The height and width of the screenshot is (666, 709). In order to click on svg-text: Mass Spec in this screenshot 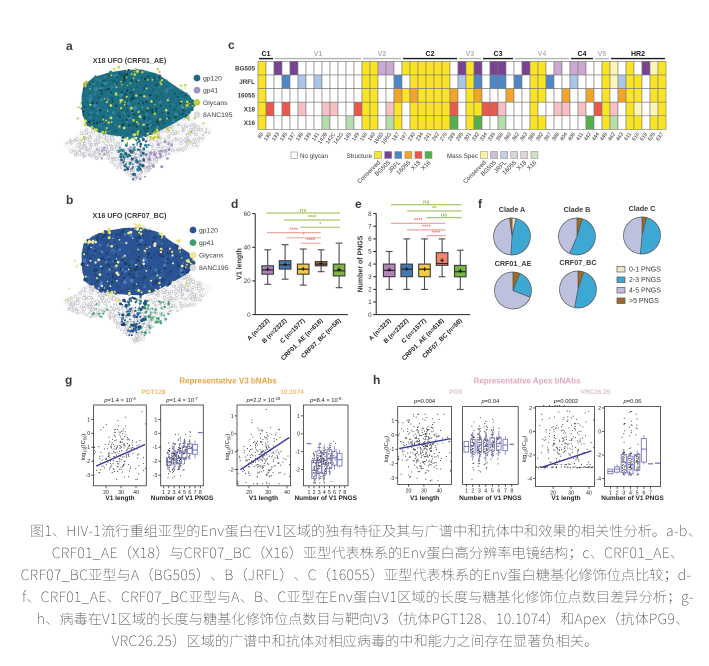, I will do `click(462, 156)`.